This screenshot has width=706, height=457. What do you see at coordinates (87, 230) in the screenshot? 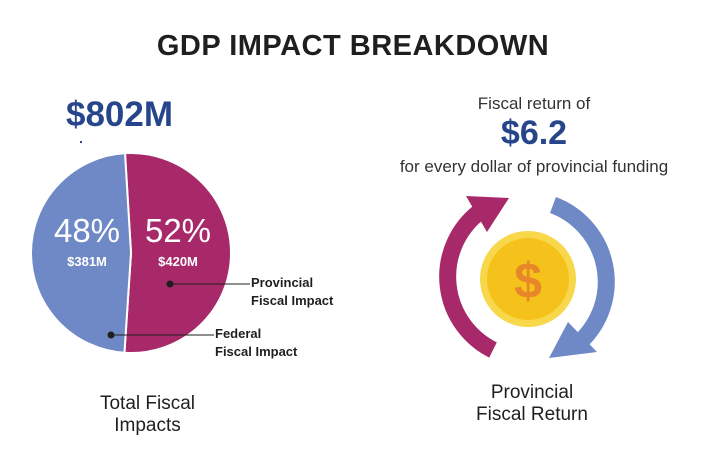
I see `federal-percent-label: 48%` at bounding box center [87, 230].